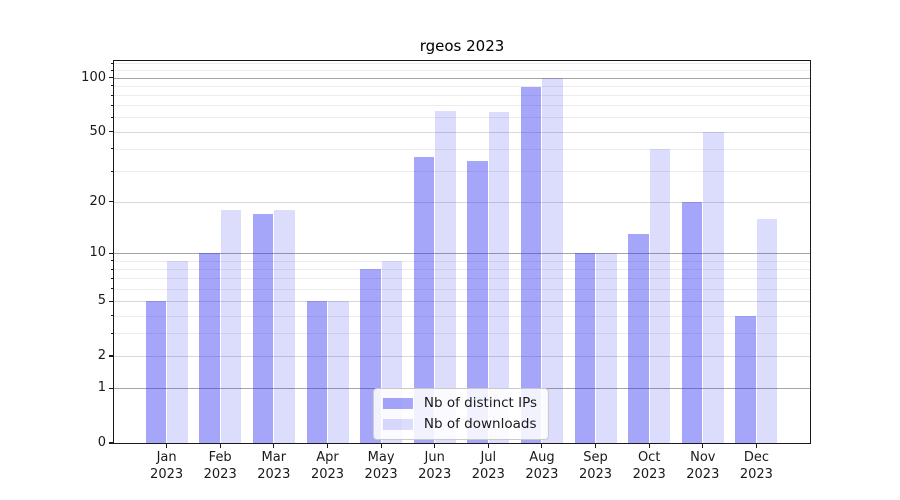  What do you see at coordinates (434, 457) in the screenshot?
I see `x-label-month: Jun` at bounding box center [434, 457].